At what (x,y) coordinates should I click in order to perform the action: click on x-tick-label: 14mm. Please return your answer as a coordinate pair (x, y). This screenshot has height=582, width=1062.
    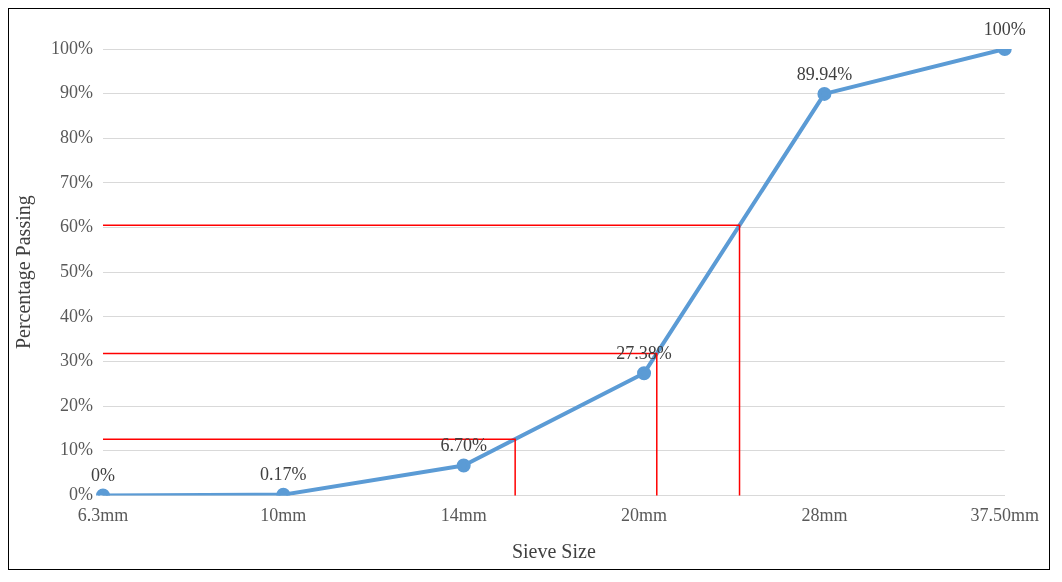
    Looking at the image, I should click on (463, 514).